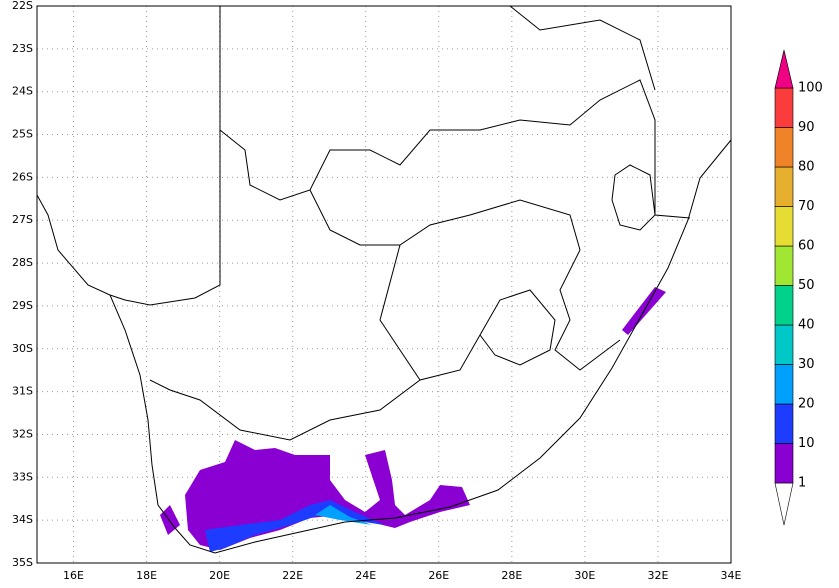 Image resolution: width=839 pixels, height=588 pixels. What do you see at coordinates (806, 167) in the screenshot?
I see `colorbar-label: 80` at bounding box center [806, 167].